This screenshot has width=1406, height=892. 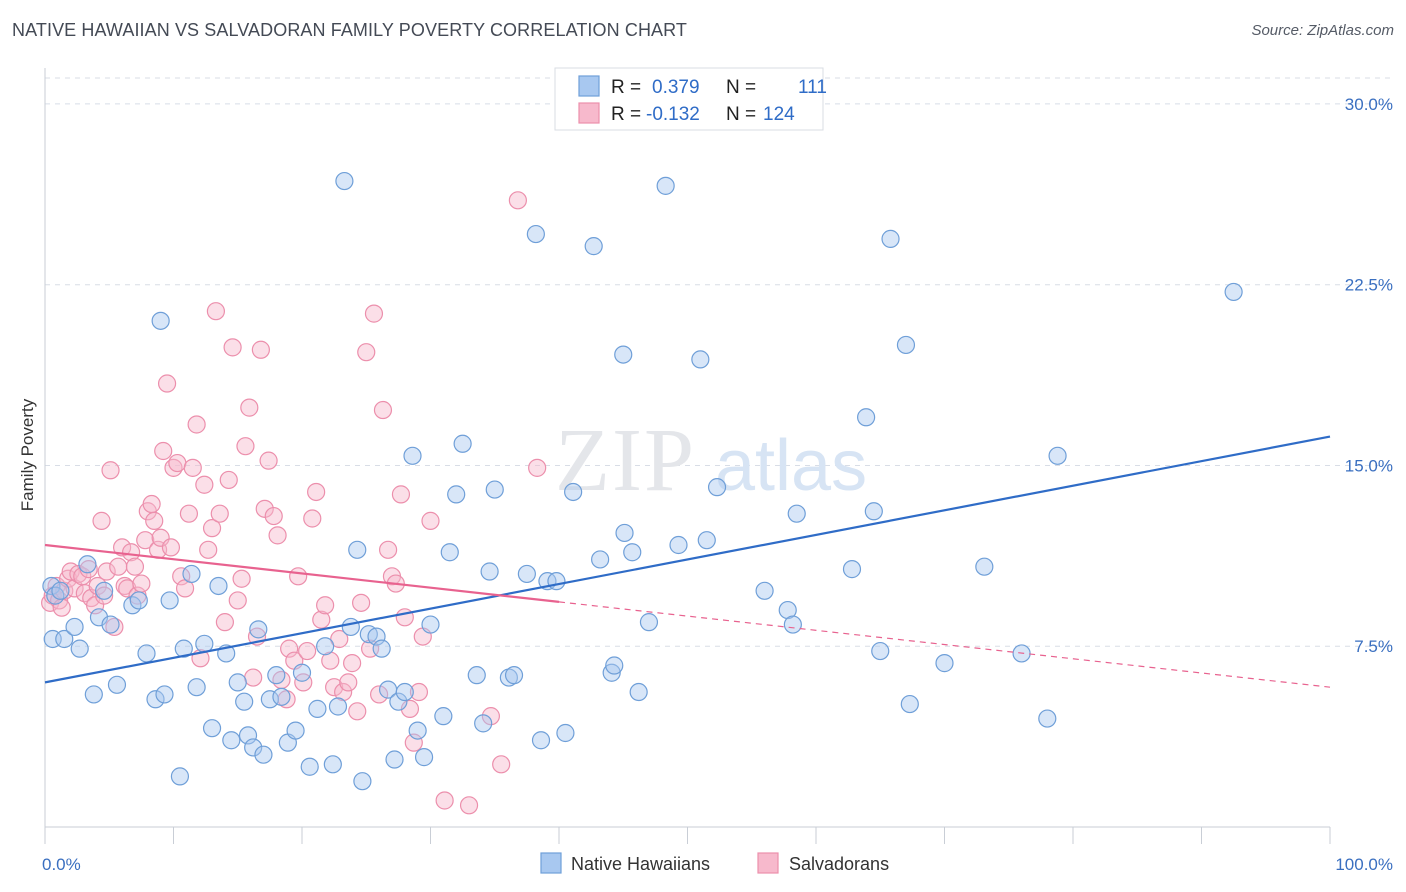 I want to click on series-legend-swatch-pink, so click(x=768, y=863).